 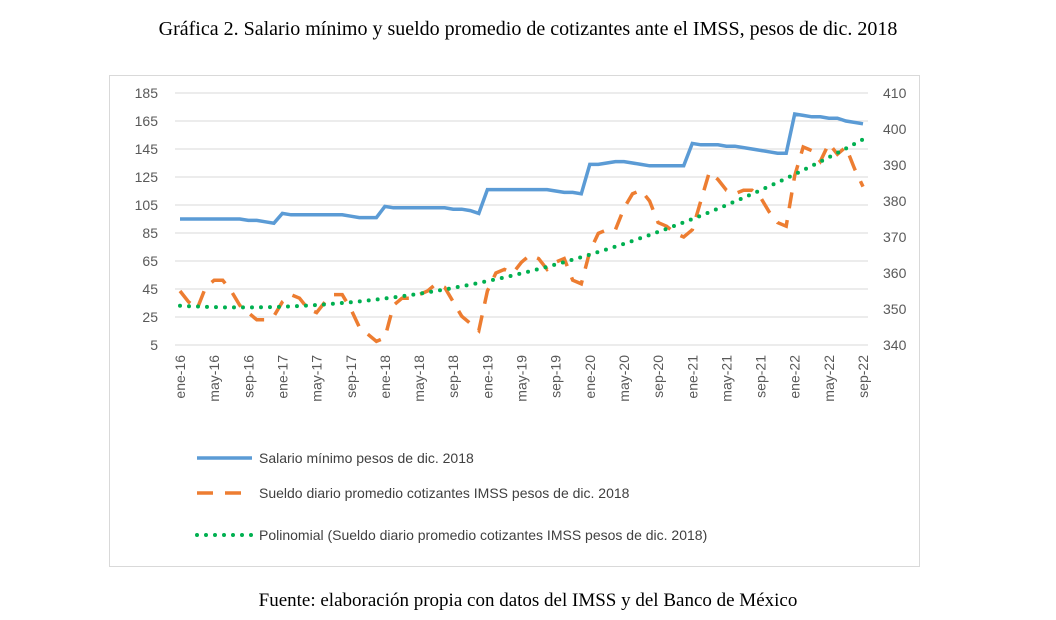 What do you see at coordinates (522, 378) in the screenshot?
I see `x-tick-label: may-19` at bounding box center [522, 378].